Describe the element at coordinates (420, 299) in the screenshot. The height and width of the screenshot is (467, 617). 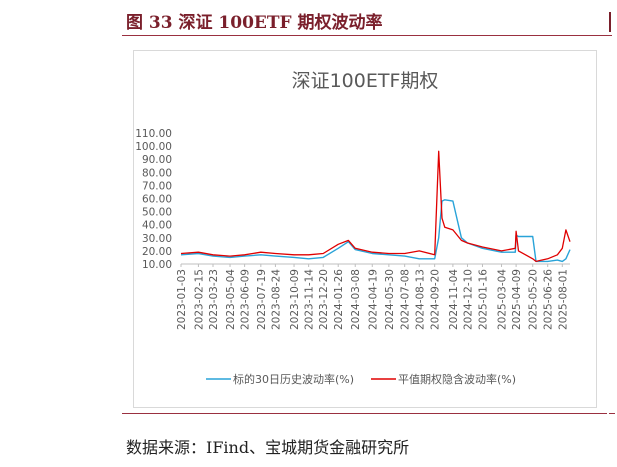
I see `x-tick-label: 2024-08-13` at that location.